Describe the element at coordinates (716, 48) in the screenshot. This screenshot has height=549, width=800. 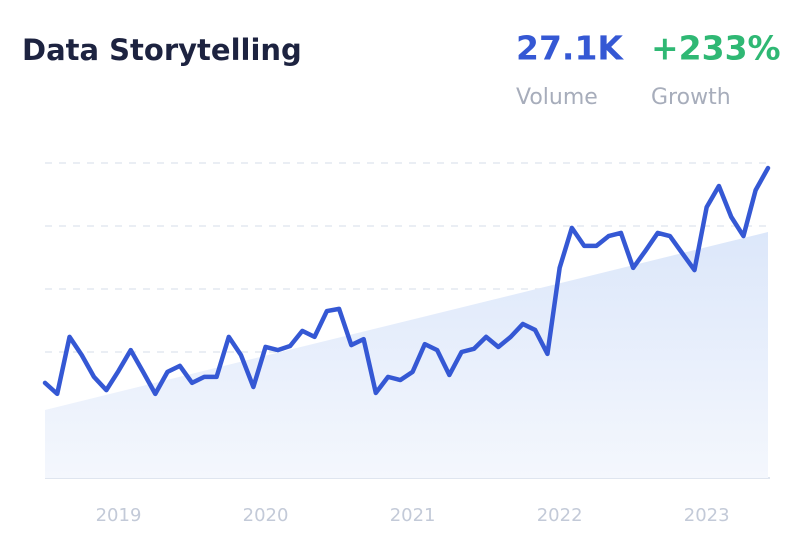
I see `metric-value: +233%` at that location.